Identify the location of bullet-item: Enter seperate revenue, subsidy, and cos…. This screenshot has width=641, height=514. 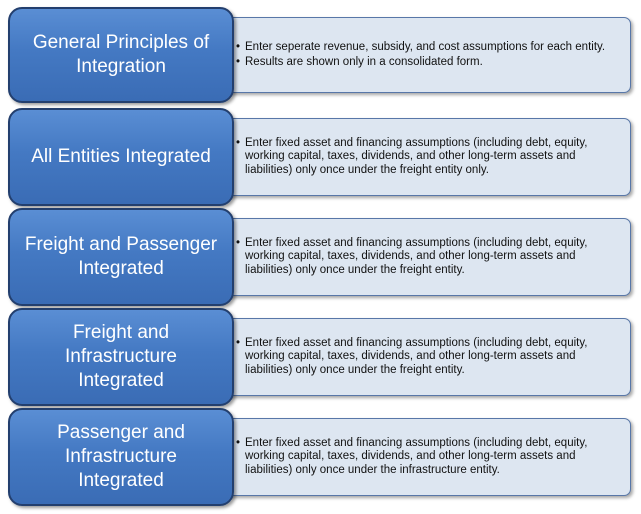
(429, 48).